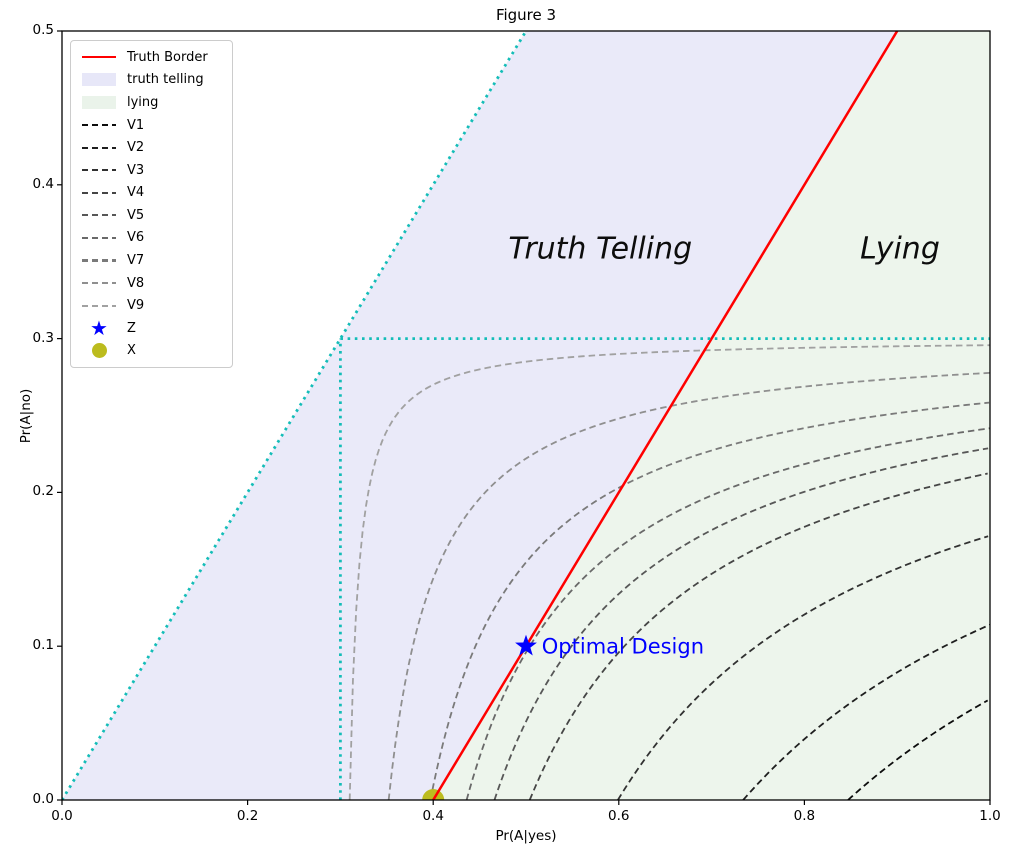  I want to click on annotation-optimal-design: Optimal Design, so click(623, 647).